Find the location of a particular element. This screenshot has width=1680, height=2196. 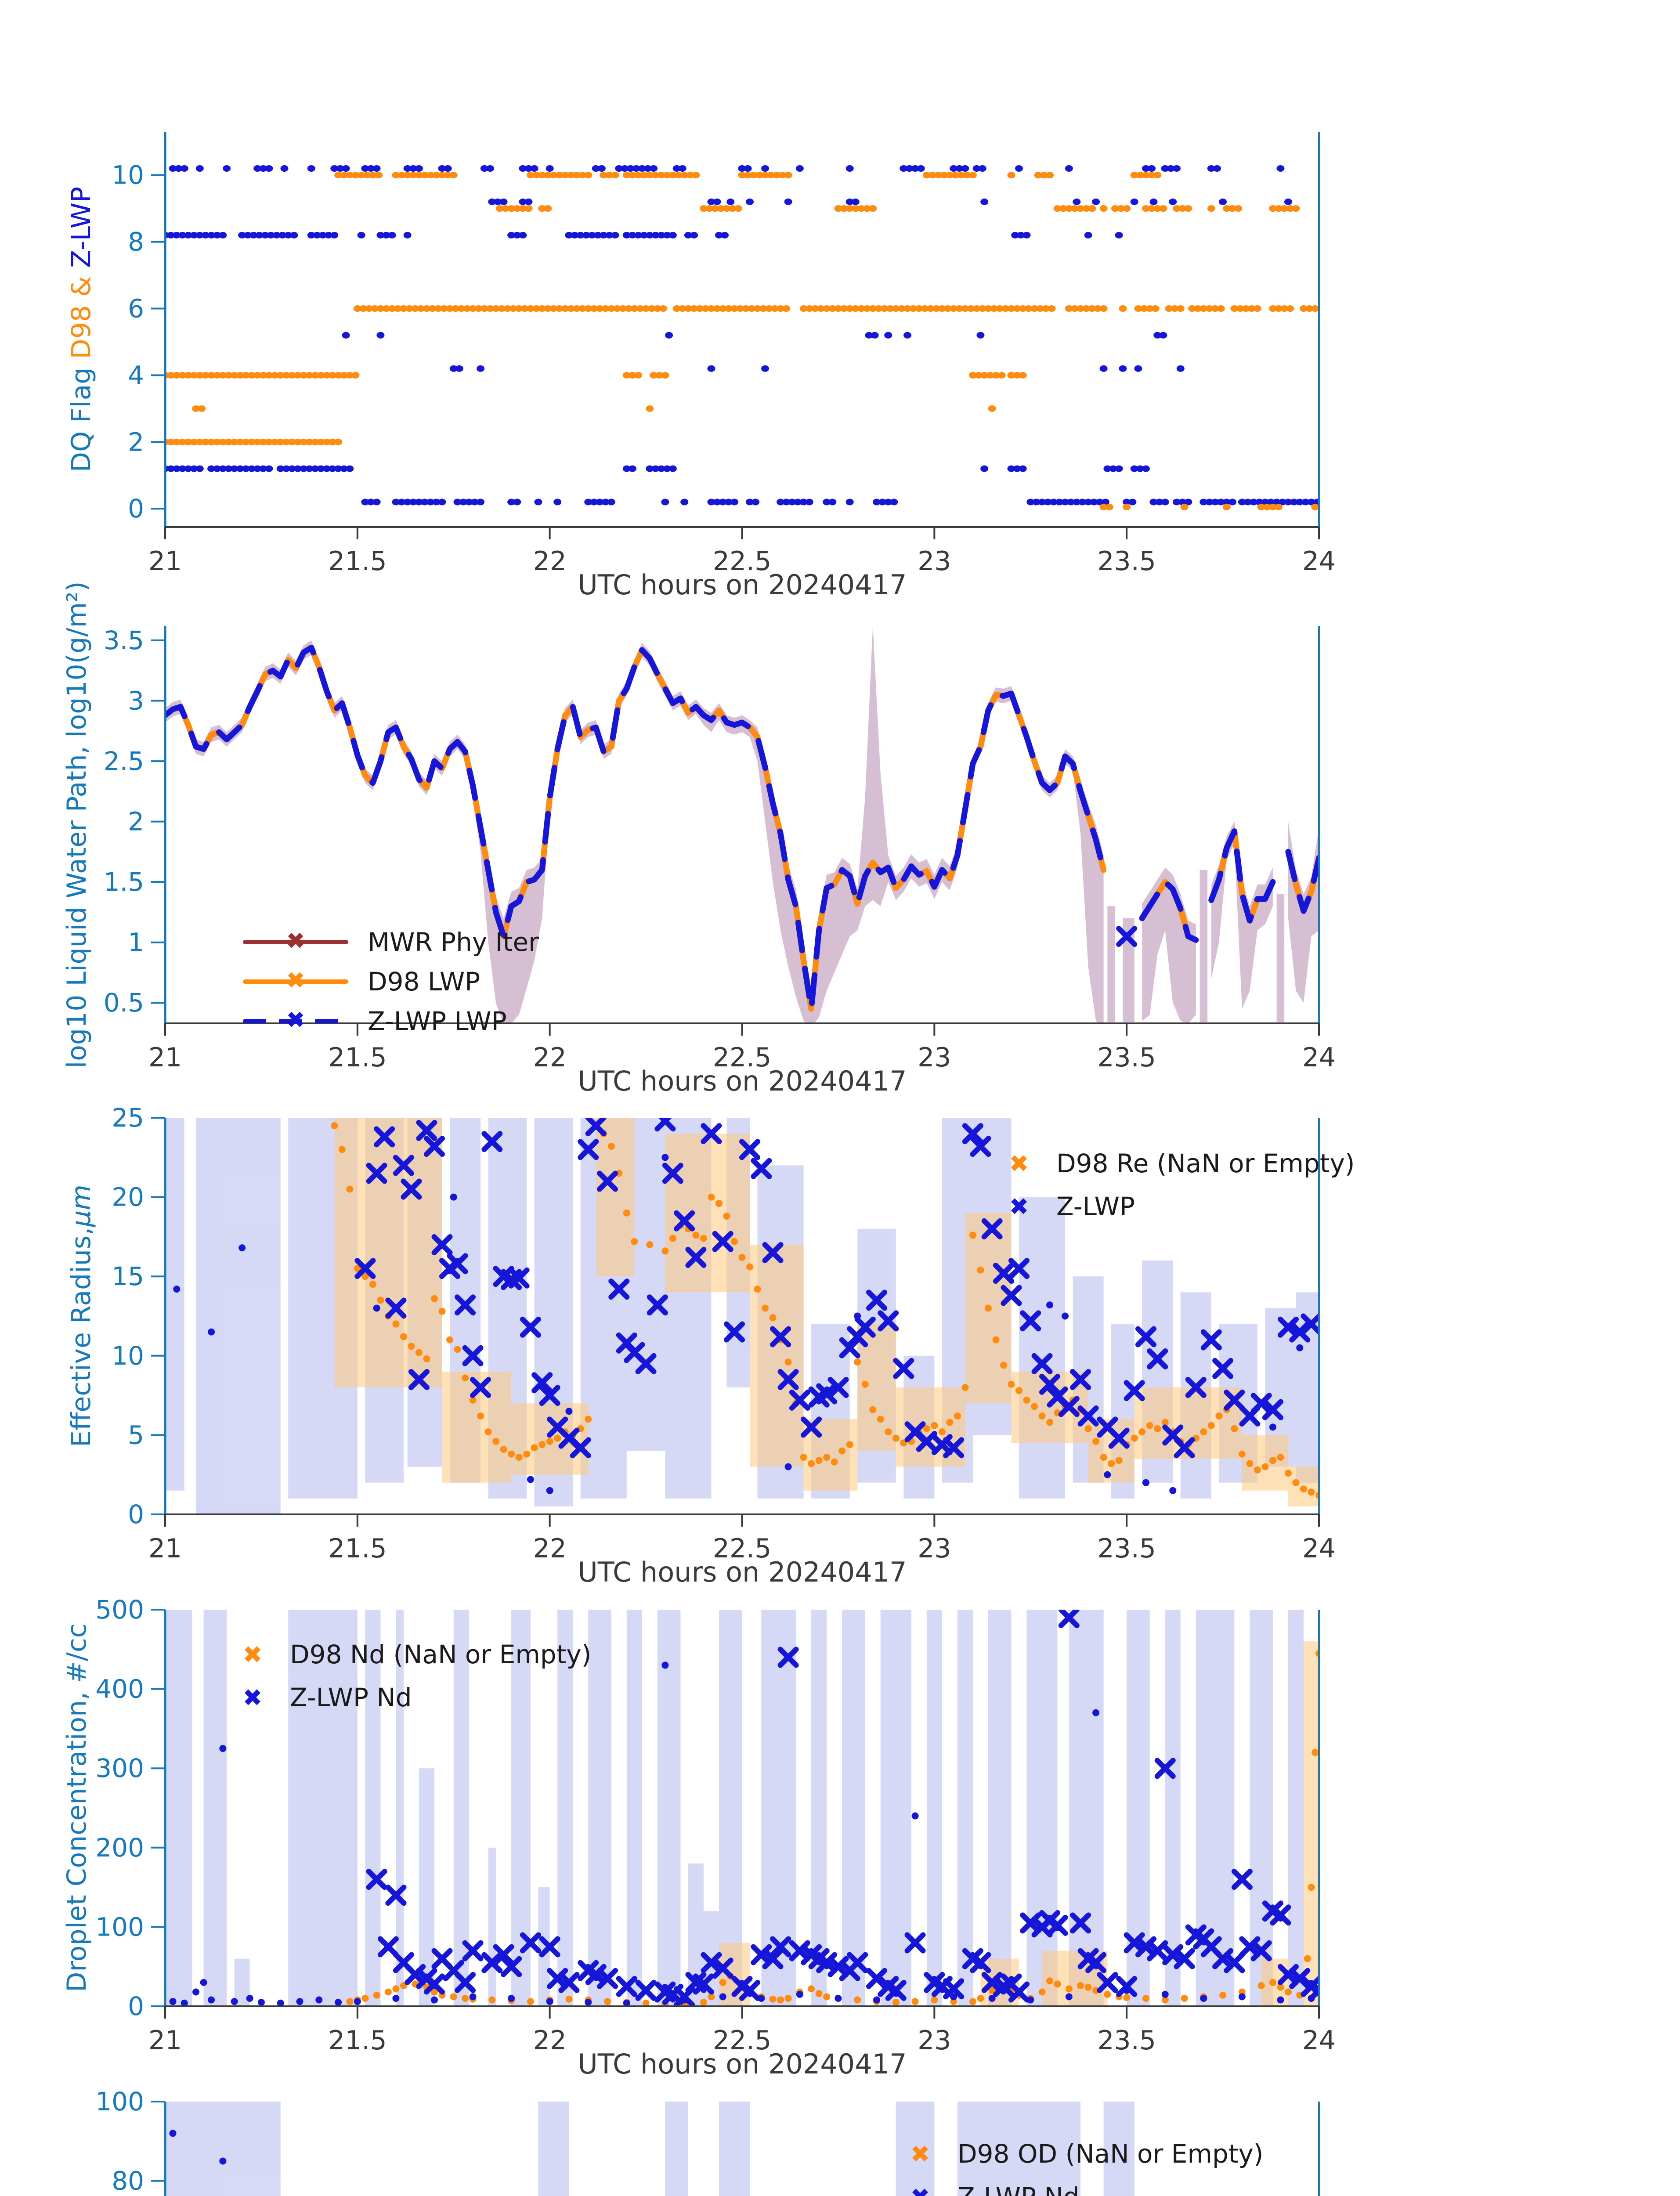

svg-text: 6 is located at coordinates (136, 309).